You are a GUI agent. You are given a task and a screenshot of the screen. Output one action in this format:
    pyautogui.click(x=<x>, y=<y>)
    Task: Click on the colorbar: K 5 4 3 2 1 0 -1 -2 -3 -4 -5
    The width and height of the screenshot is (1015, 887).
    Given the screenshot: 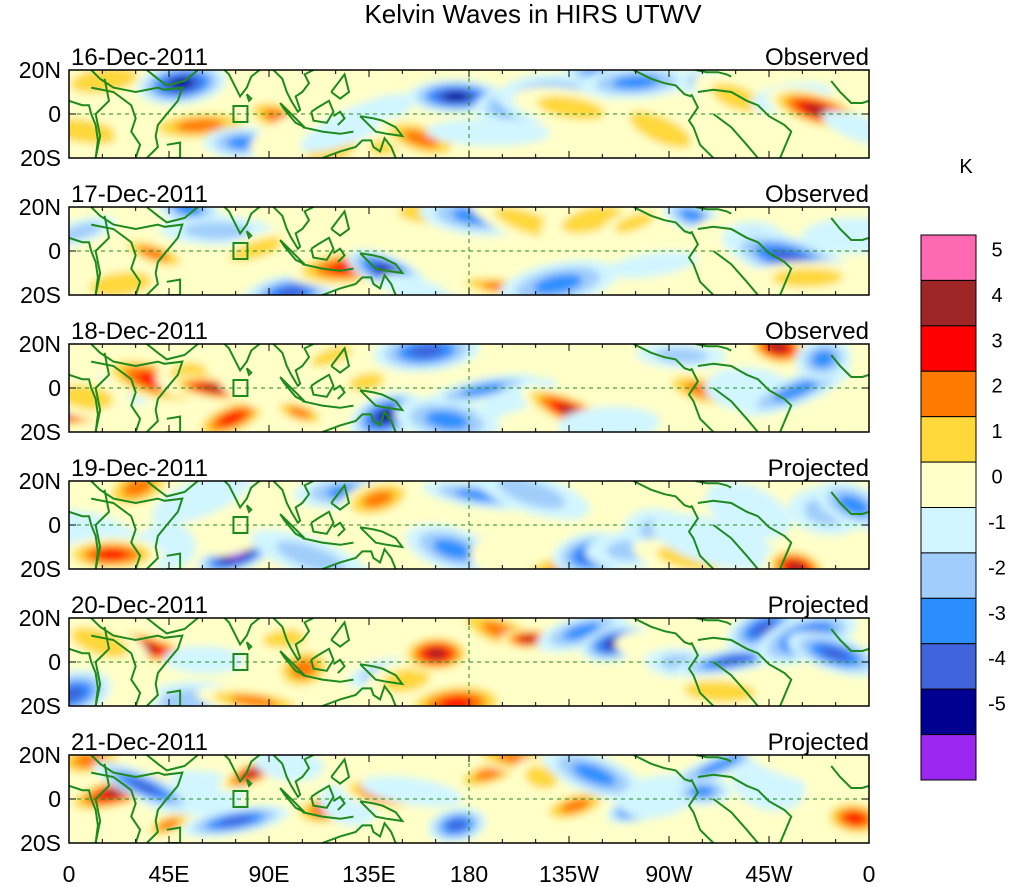 What is the action you would take?
    pyautogui.click(x=963, y=468)
    